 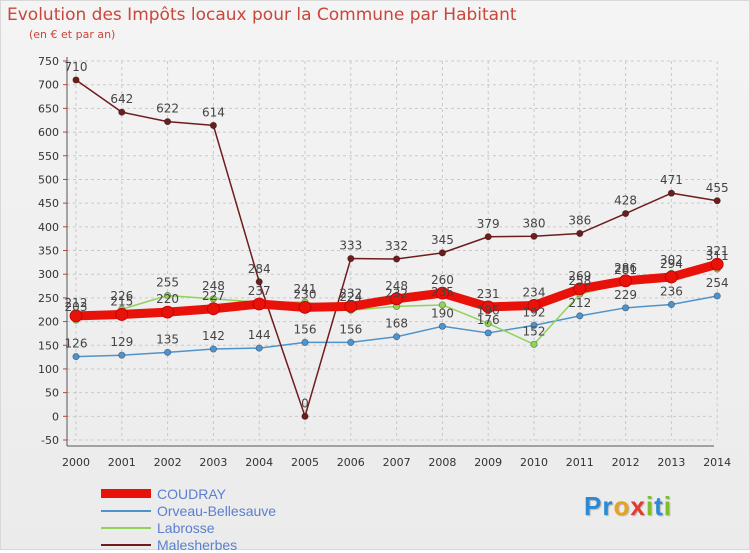 I want to click on data-label-labrosse: 235, so click(x=442, y=292).